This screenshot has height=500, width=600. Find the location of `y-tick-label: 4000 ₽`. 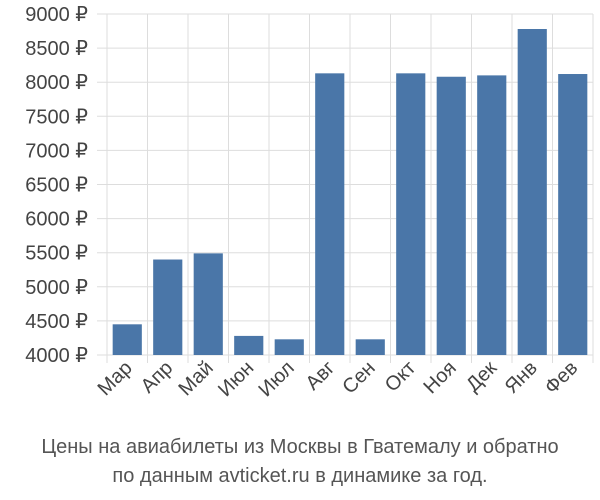

y-tick-label: 4000 ₽ is located at coordinates (56, 356).